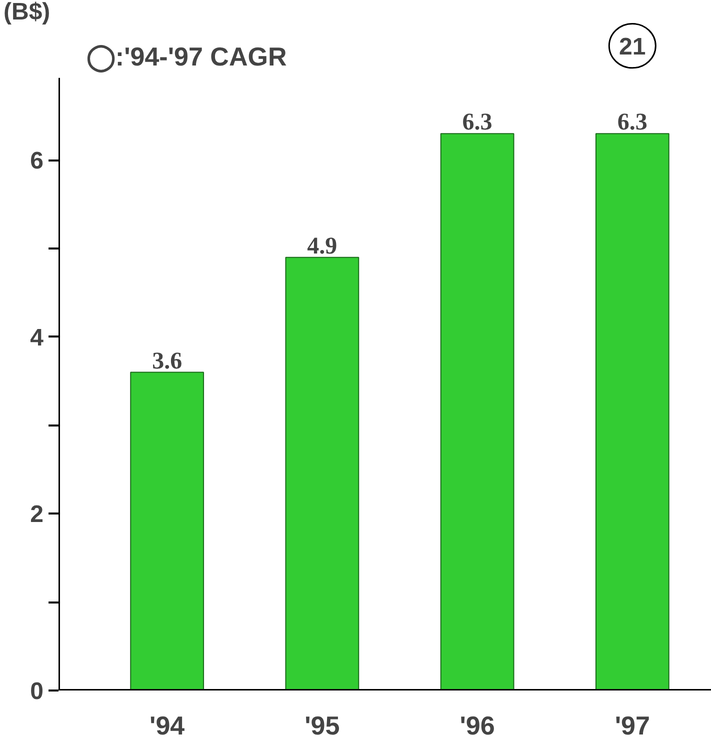  What do you see at coordinates (167, 361) in the screenshot?
I see `data-label: 3.6` at bounding box center [167, 361].